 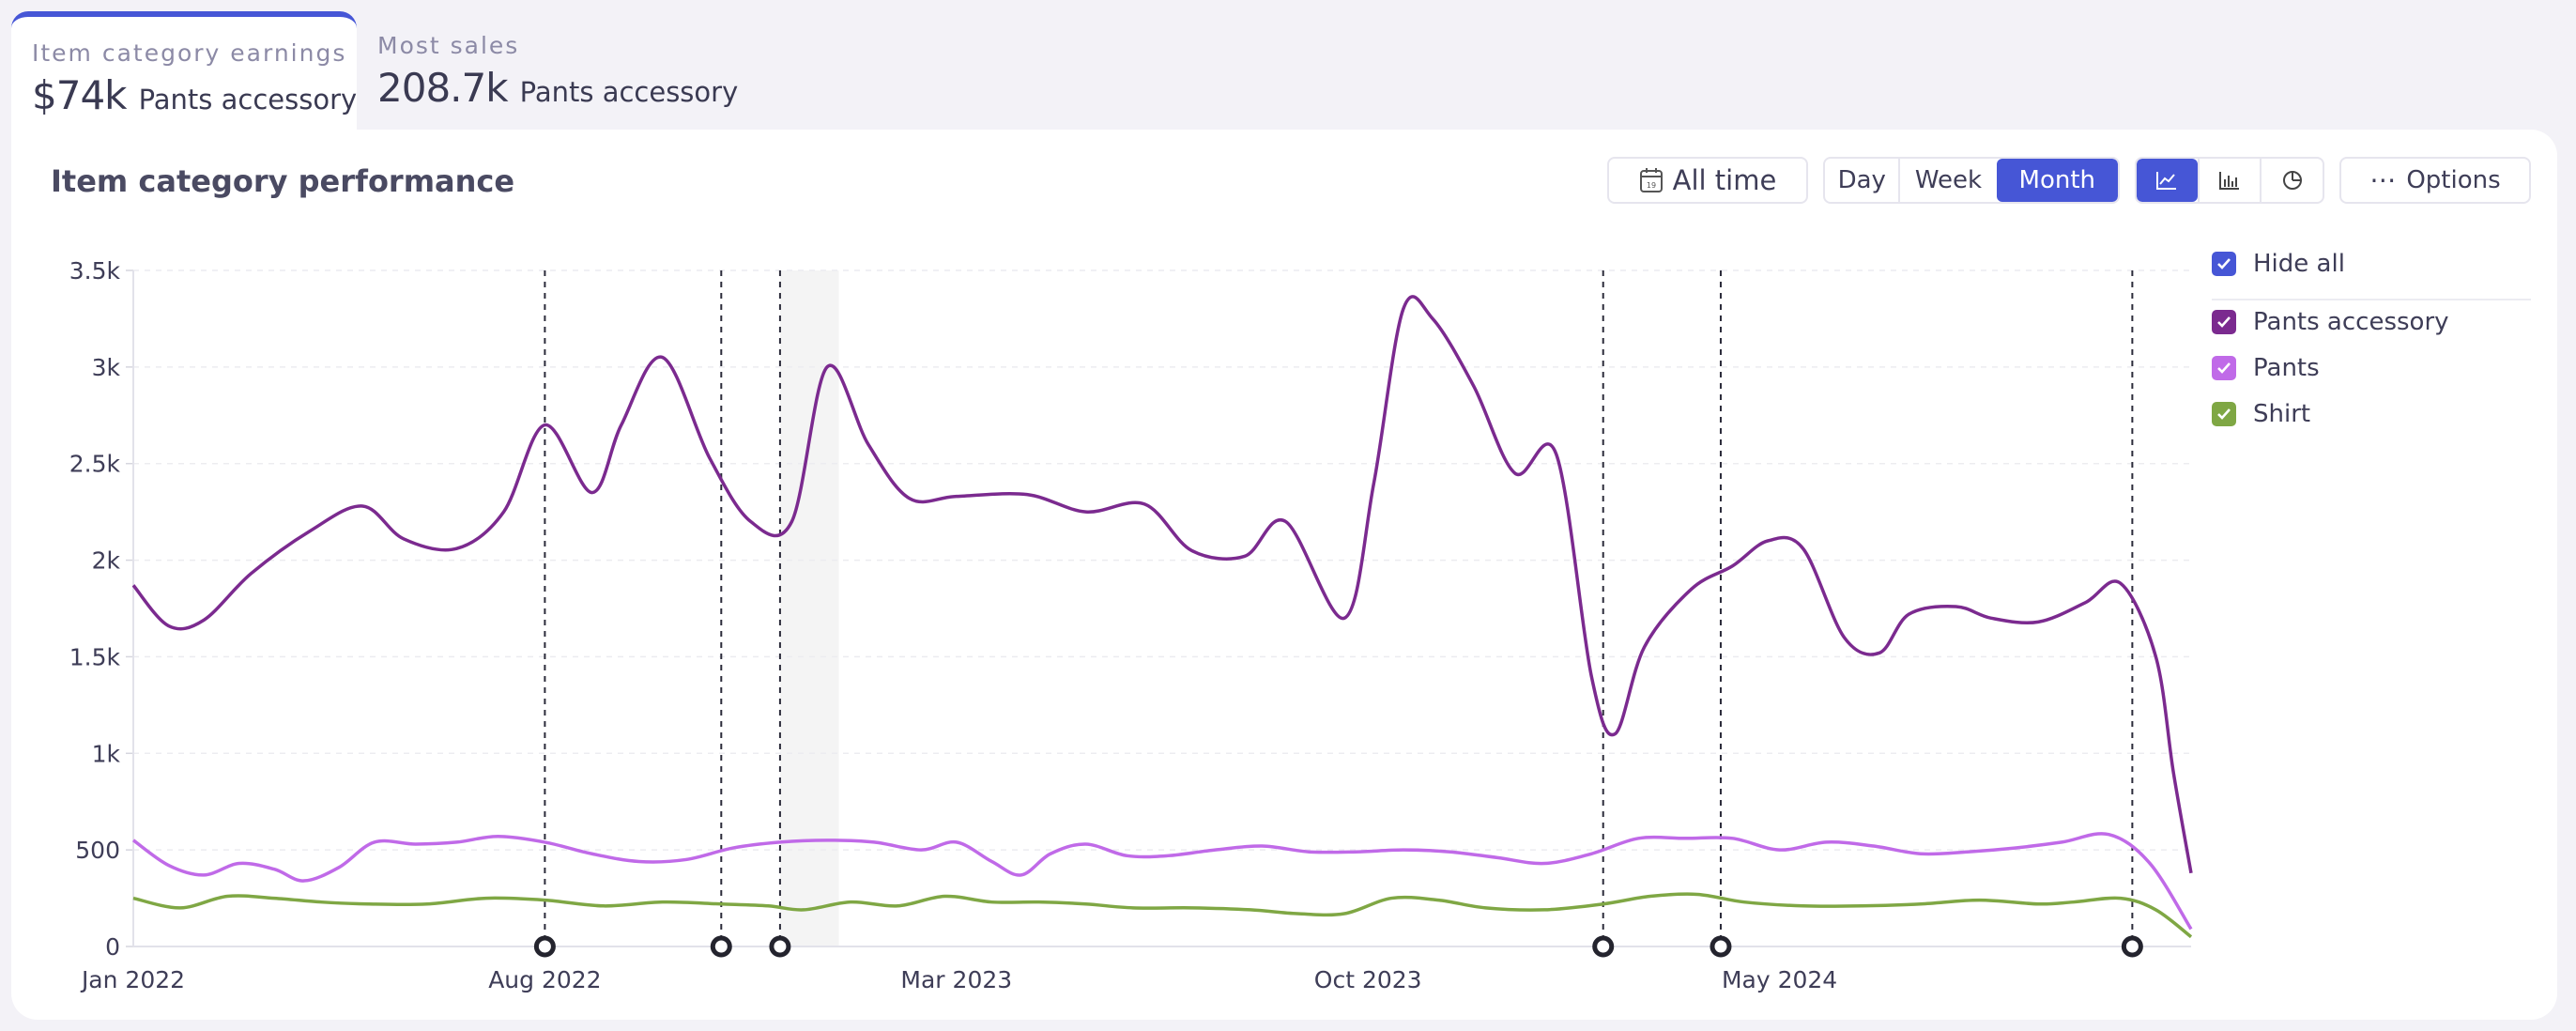 I want to click on pie-chart-view-button, so click(x=2291, y=180).